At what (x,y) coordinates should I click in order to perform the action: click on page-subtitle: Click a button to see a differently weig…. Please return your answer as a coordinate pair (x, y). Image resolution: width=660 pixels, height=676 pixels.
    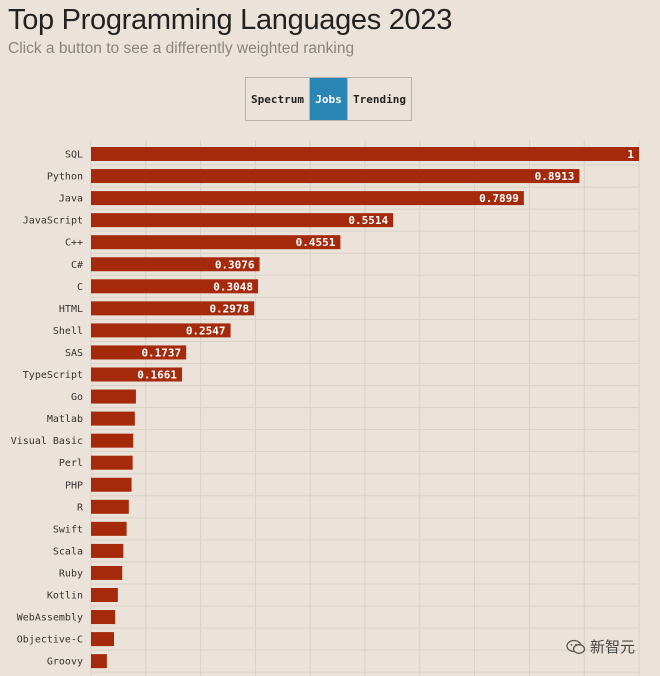
    Looking at the image, I should click on (181, 48).